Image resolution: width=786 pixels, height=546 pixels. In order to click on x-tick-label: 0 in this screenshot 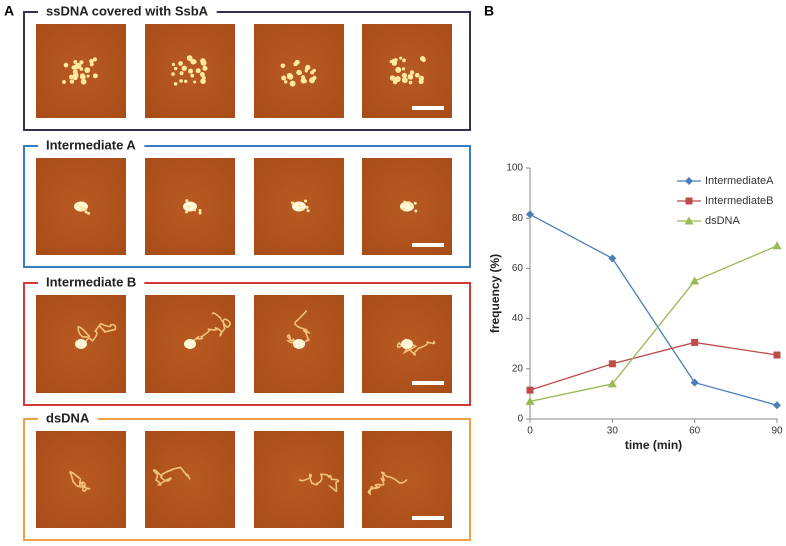, I will do `click(530, 431)`.